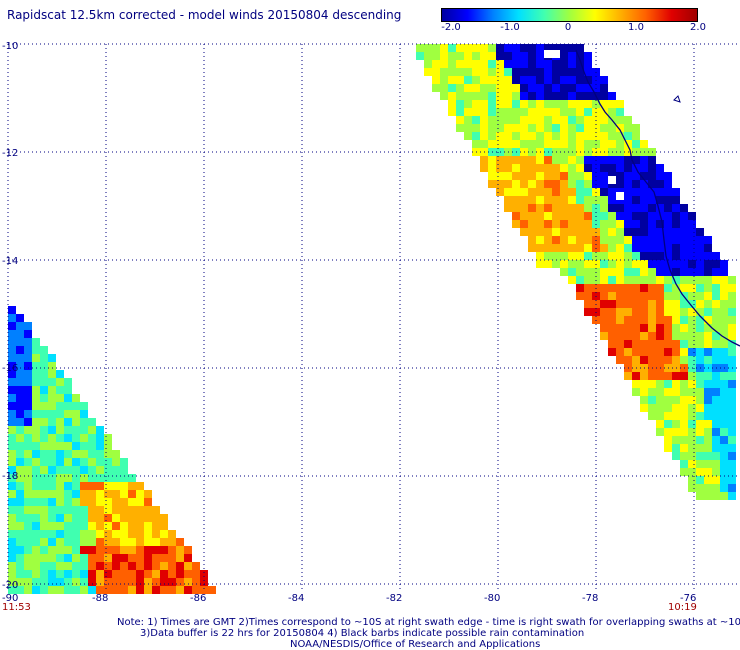  What do you see at coordinates (548, 54) in the screenshot?
I see `gap-cell` at bounding box center [548, 54].